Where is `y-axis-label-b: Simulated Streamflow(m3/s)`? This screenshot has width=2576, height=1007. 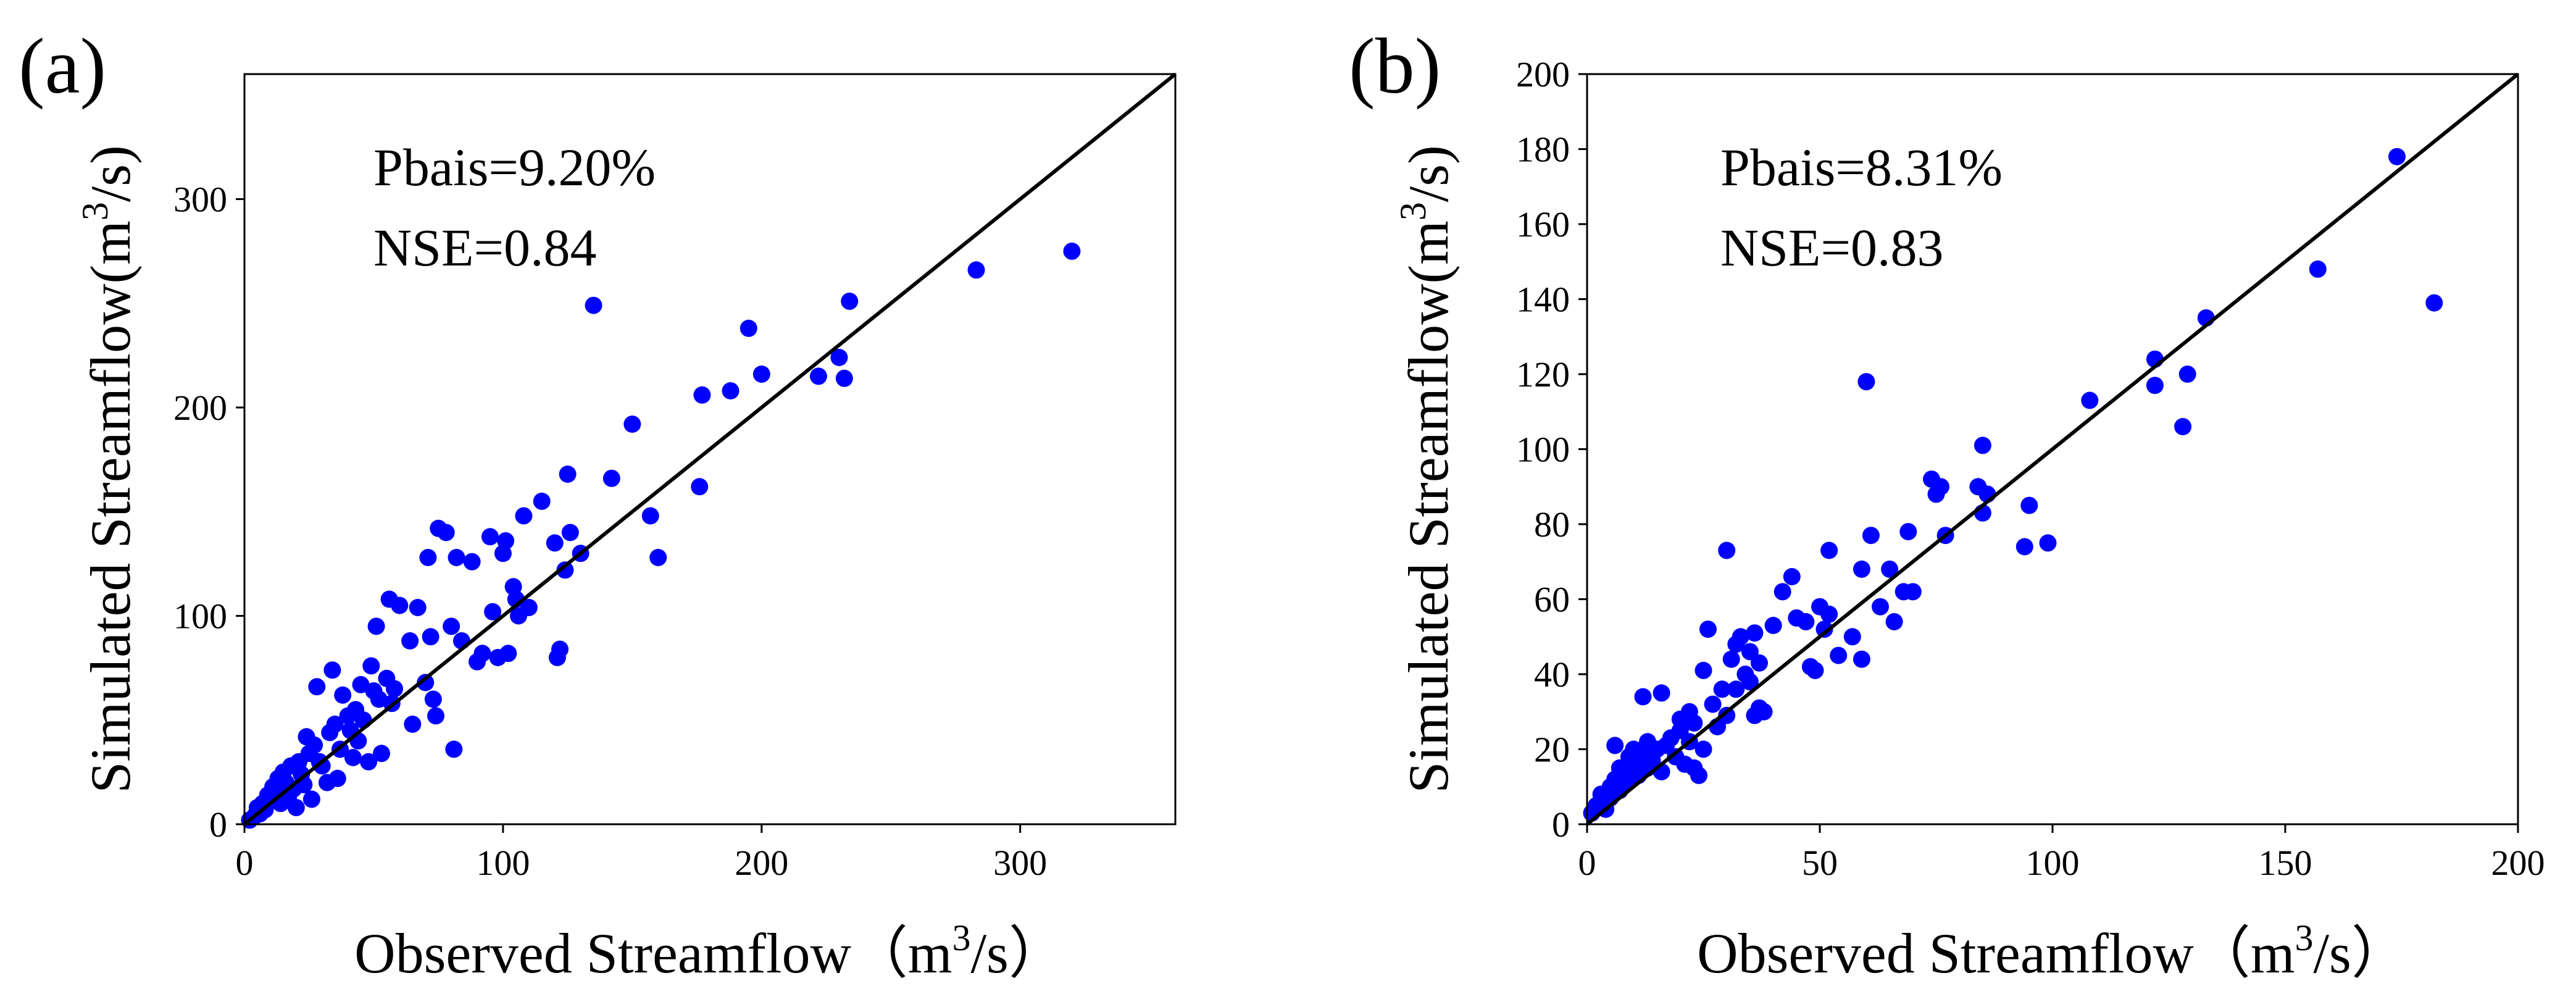 y-axis-label-b: Simulated Streamflow(m3/s) is located at coordinates (1426, 469).